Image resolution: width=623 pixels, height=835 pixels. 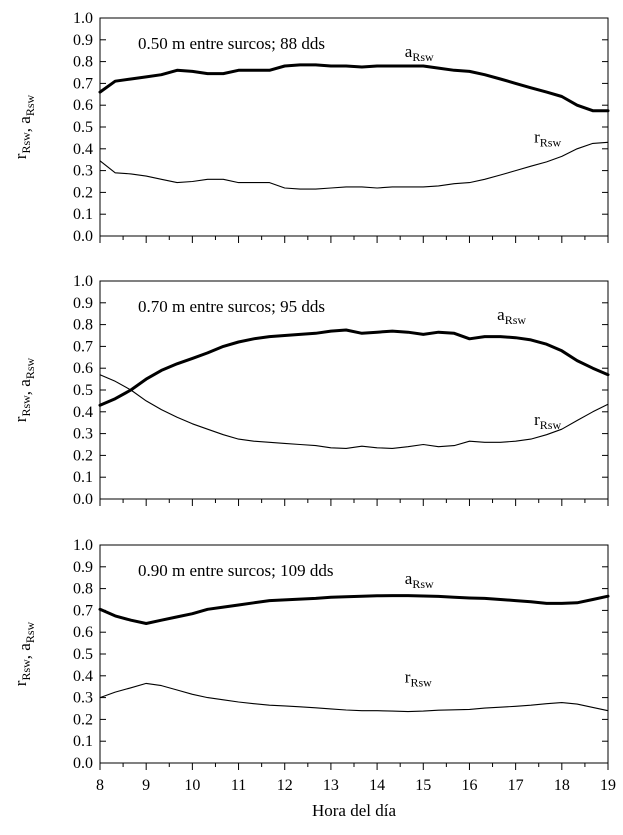 What do you see at coordinates (469, 785) in the screenshot?
I see `x-tick-label: 16` at bounding box center [469, 785].